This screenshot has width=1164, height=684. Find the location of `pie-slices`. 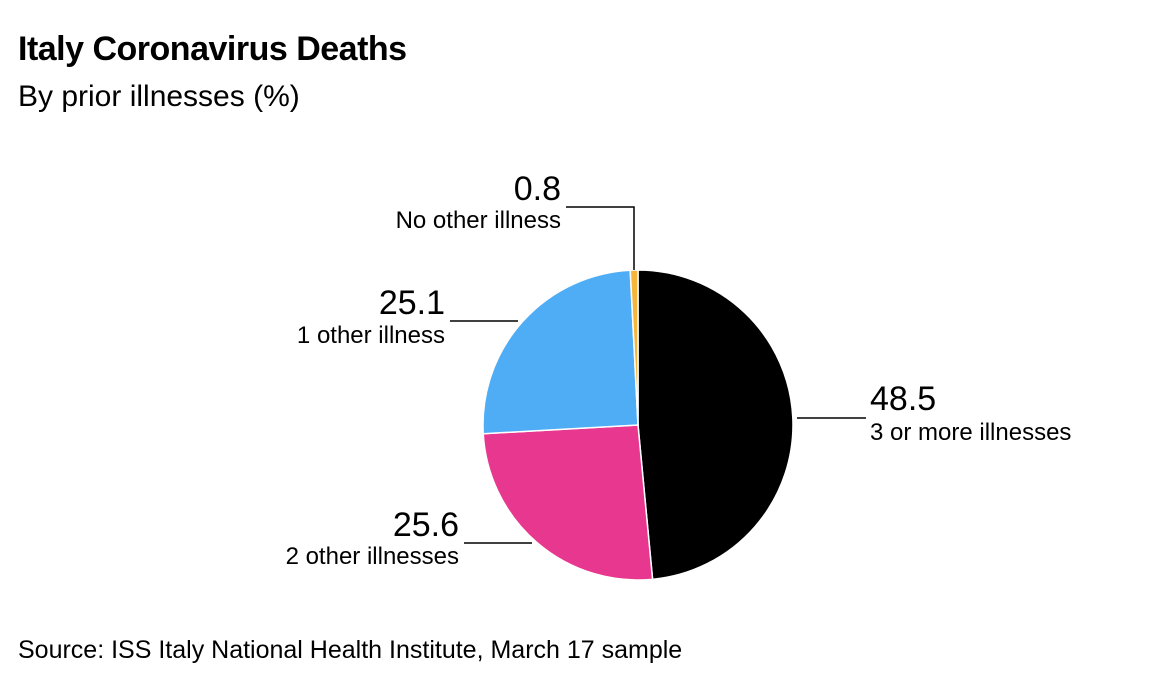

pie-slices is located at coordinates (638, 425).